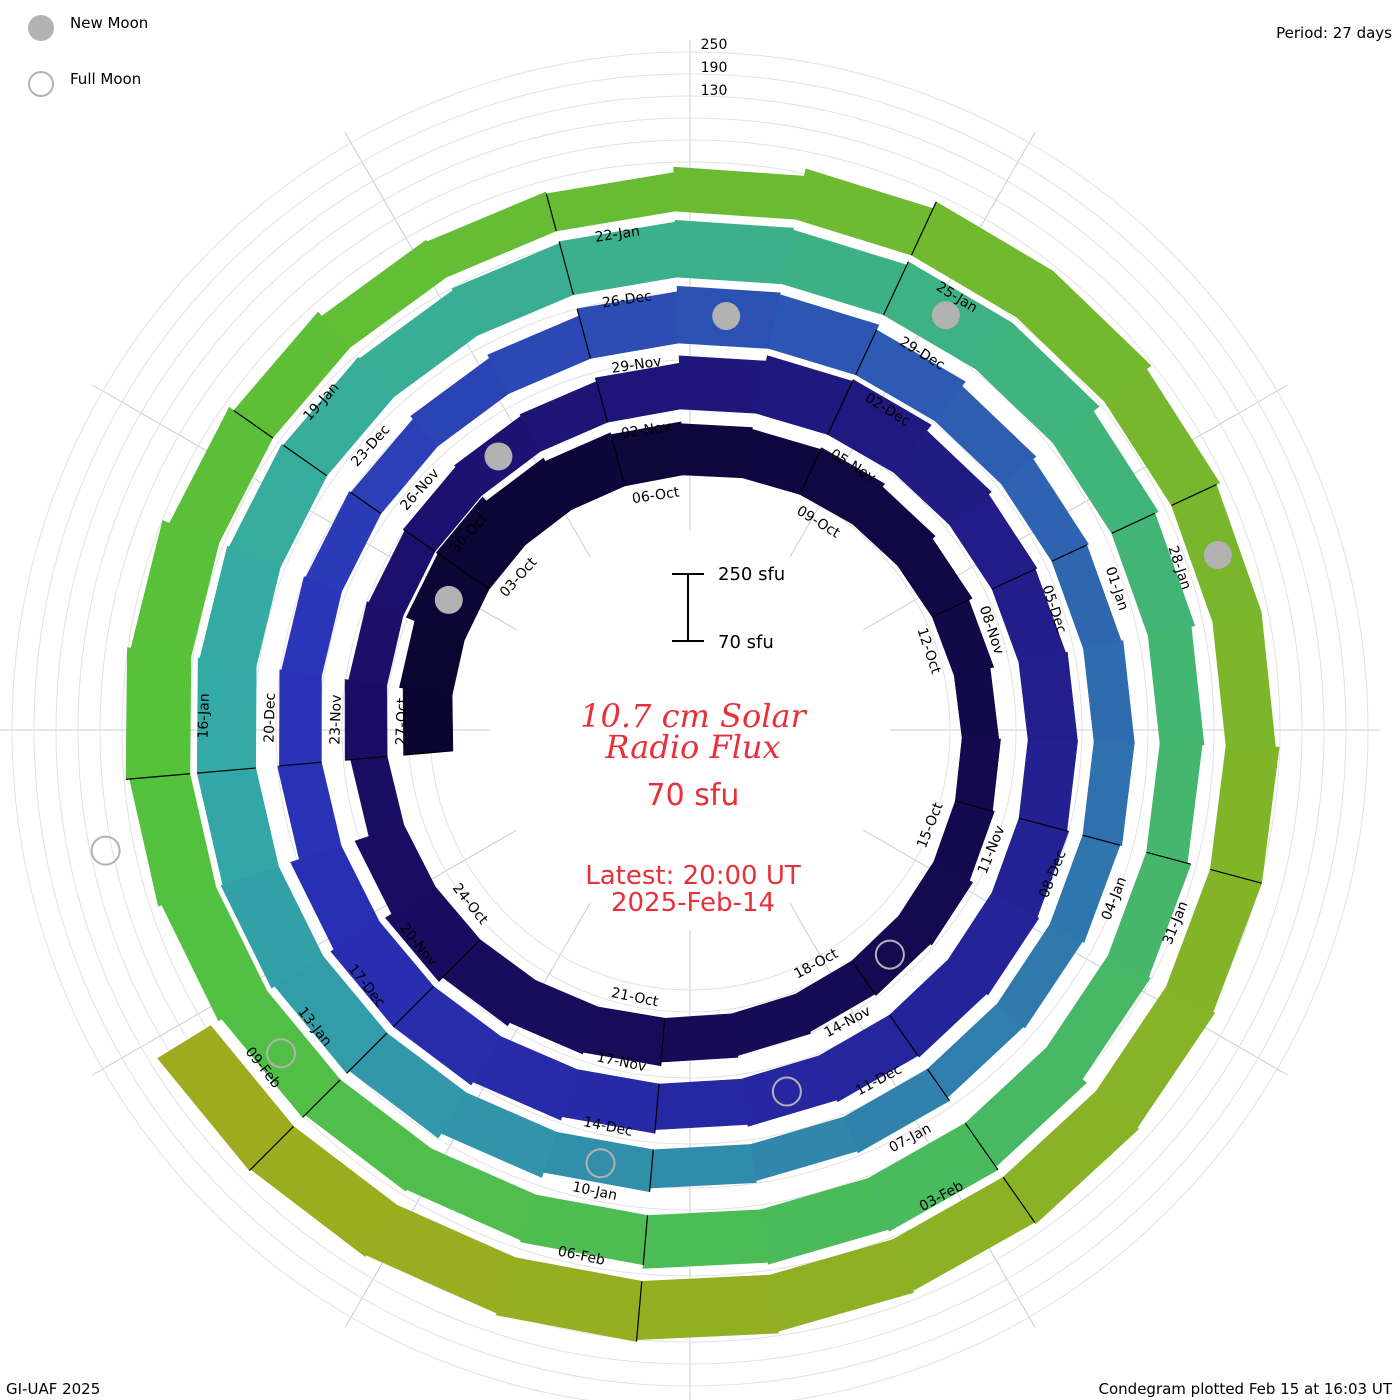 Image resolution: width=1400 pixels, height=1400 pixels. I want to click on scale-tick-190: 190, so click(714, 68).